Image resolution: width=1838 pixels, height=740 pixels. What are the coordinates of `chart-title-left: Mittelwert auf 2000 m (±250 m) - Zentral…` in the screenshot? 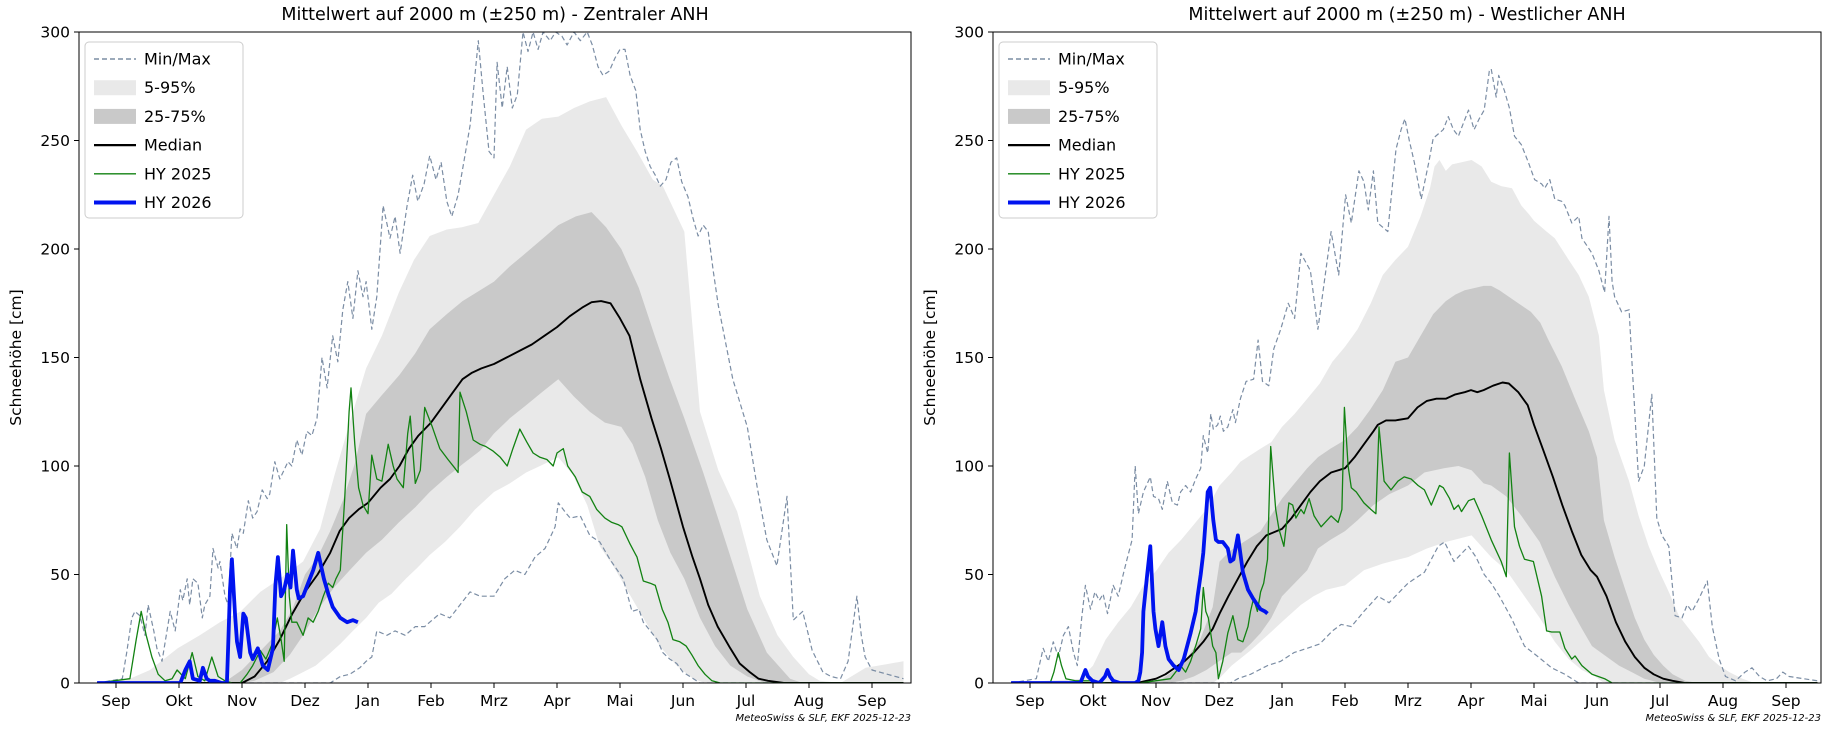 It's located at (495, 15).